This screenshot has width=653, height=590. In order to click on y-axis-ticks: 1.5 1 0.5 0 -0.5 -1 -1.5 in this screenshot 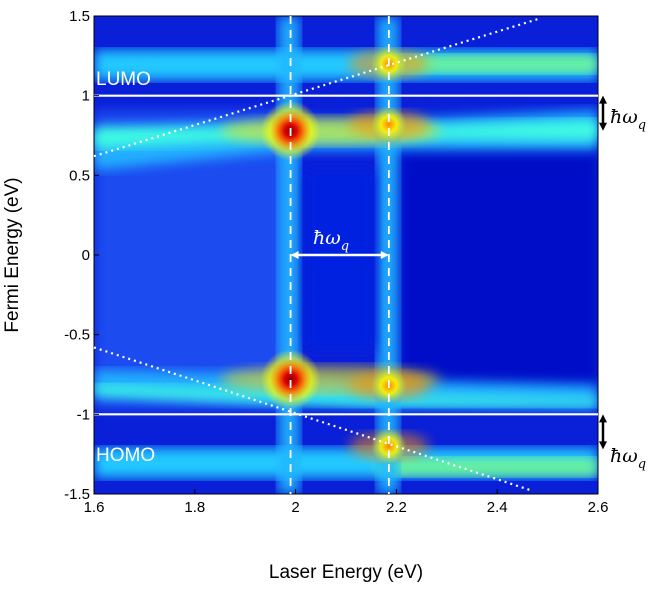, I will do `click(81, 255)`.